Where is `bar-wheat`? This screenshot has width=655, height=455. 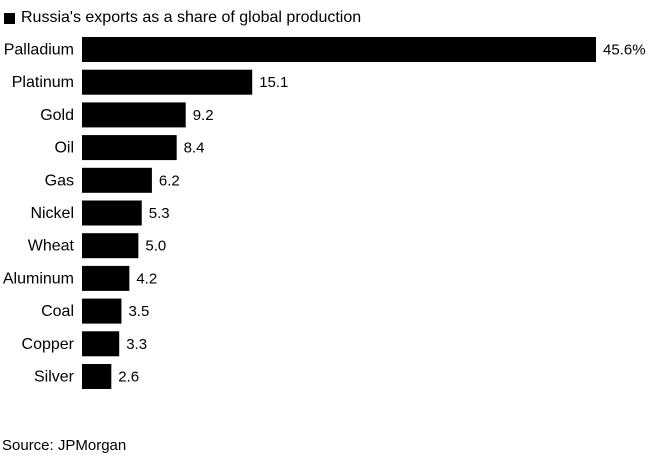
bar-wheat is located at coordinates (110, 246).